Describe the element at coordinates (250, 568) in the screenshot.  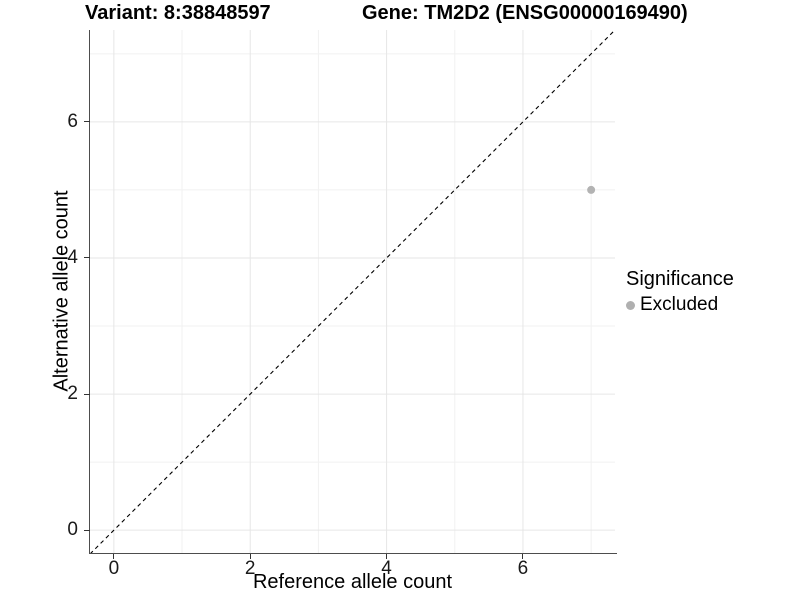
I see `x-tick-label: 2` at that location.